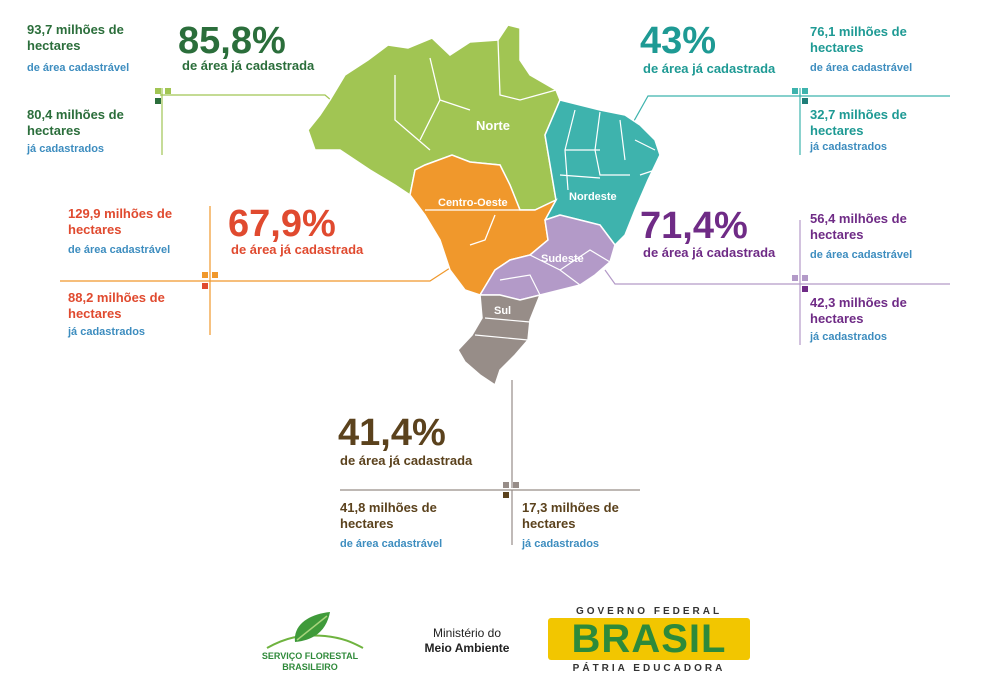 Image resolution: width=1000 pixels, height=685 pixels. Describe the element at coordinates (310, 667) in the screenshot. I see `sfb-name-line2: BRASILEIRO` at that location.